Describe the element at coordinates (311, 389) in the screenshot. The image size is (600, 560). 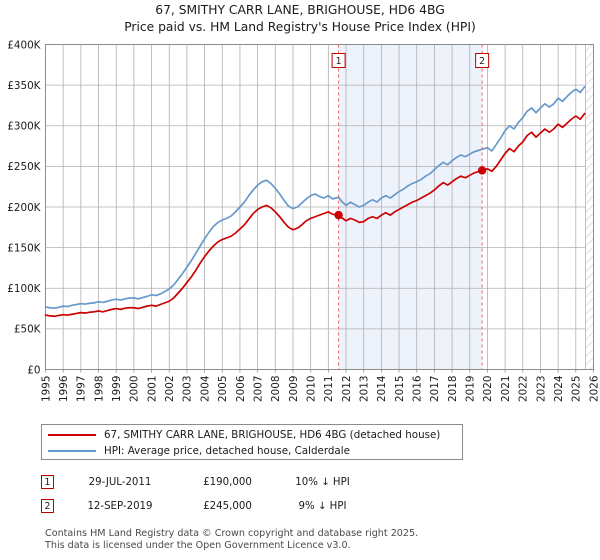
I see `svg-text: 2010` at that location.